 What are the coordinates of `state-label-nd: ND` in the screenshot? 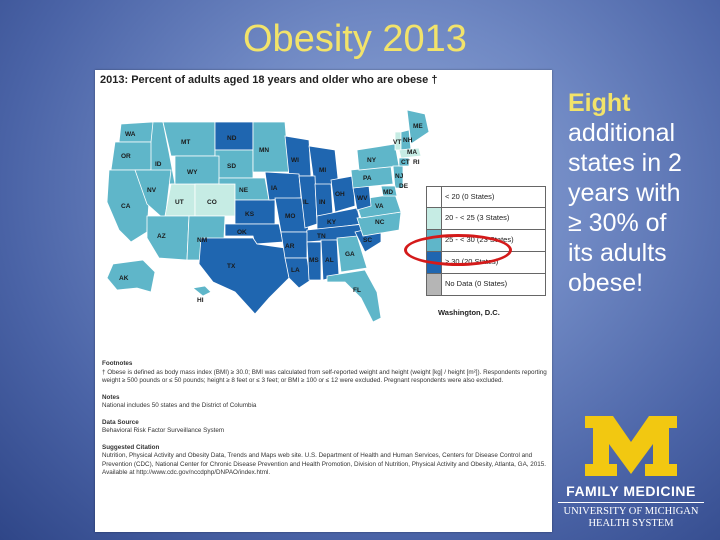 It's located at (232, 138).